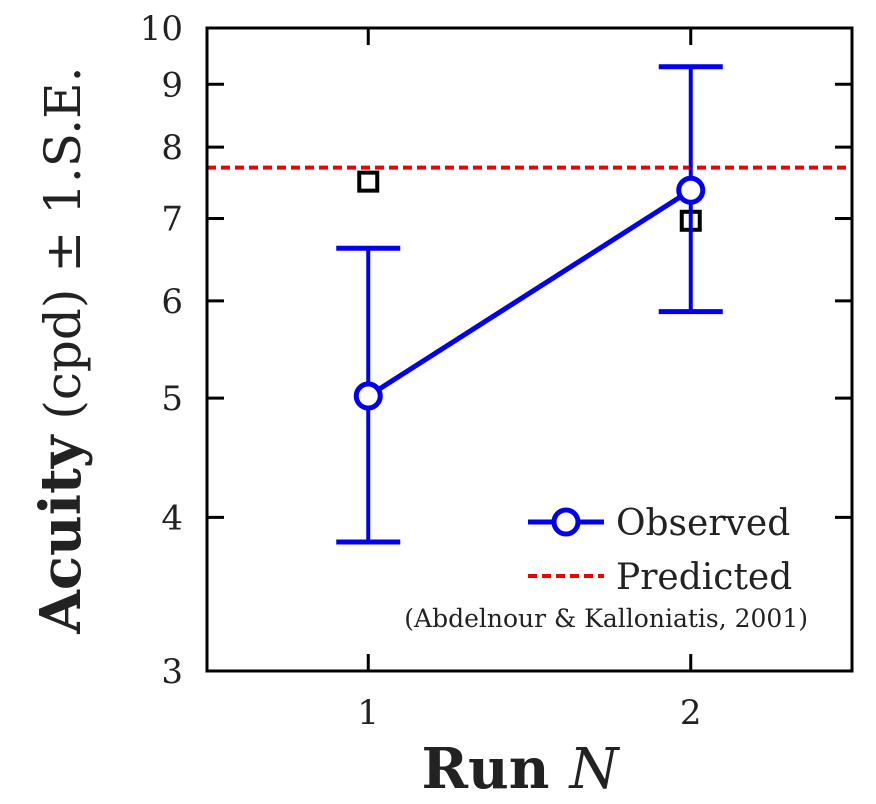 The height and width of the screenshot is (804, 876). What do you see at coordinates (172, 148) in the screenshot?
I see `y-tick-label: 8` at bounding box center [172, 148].